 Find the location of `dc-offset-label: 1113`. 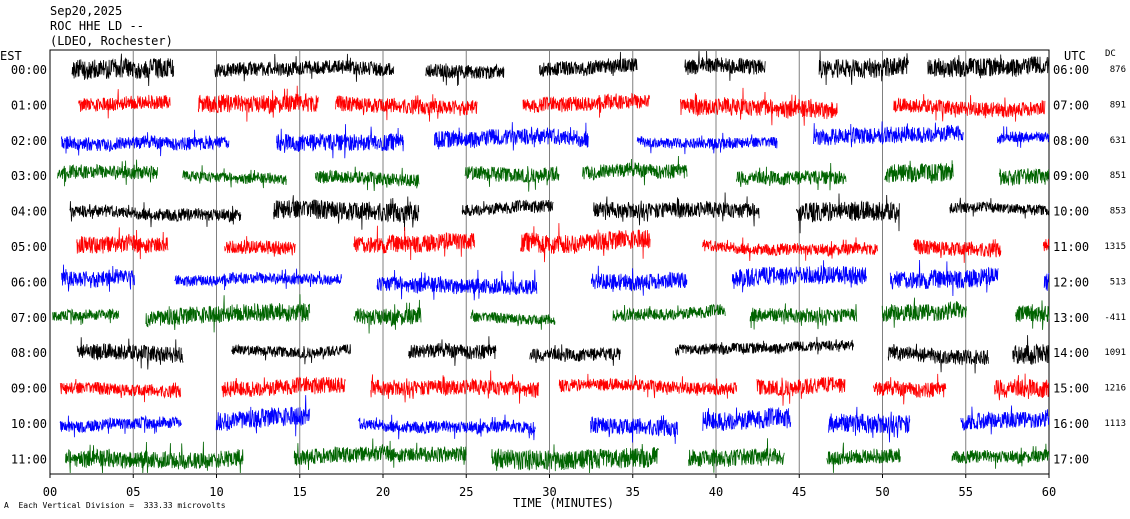

dc-offset-label: 1113 is located at coordinates (1115, 424).